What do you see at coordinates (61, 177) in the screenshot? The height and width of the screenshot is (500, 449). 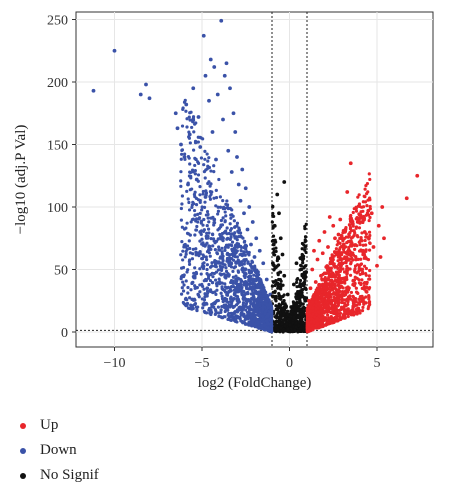 I see `y-axis: 0 50 100 150 200 250` at bounding box center [61, 177].